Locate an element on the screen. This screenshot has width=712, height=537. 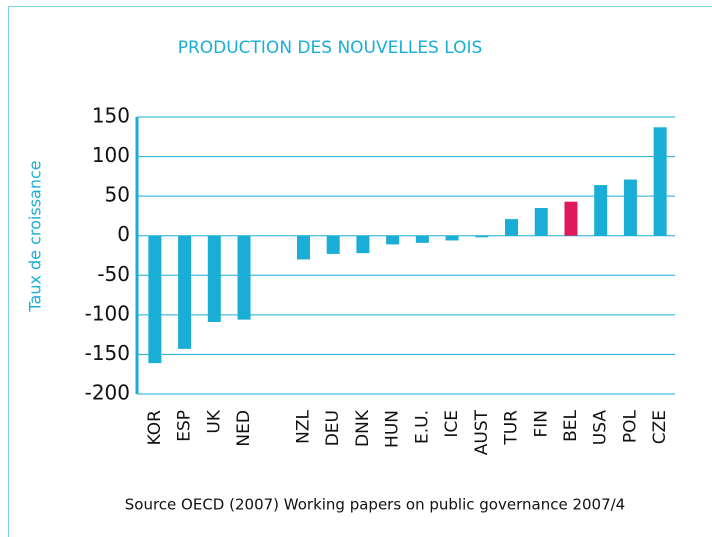
y-tick-label: 100 is located at coordinates (111, 155).